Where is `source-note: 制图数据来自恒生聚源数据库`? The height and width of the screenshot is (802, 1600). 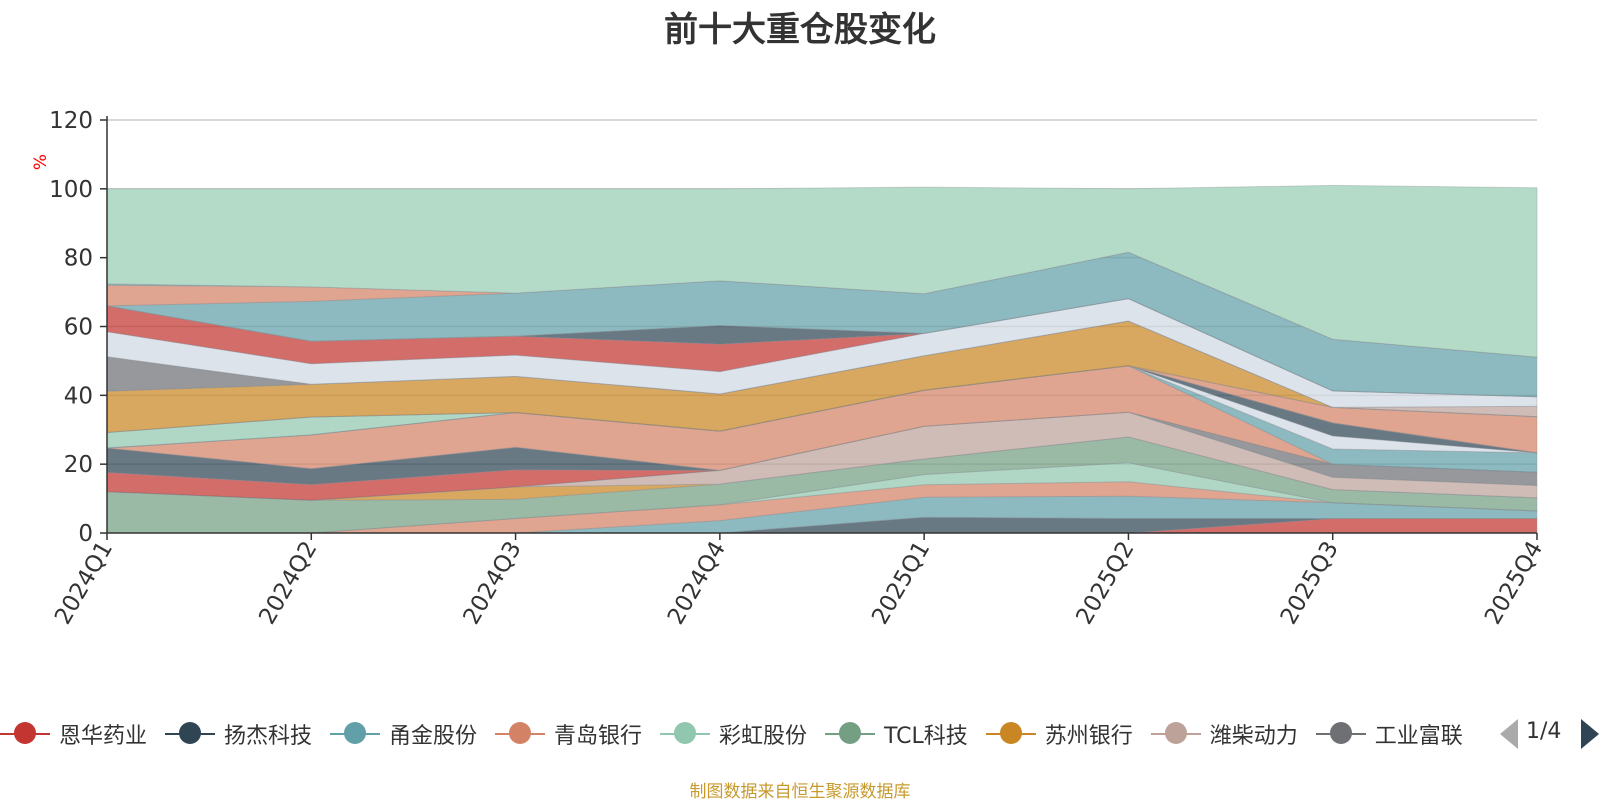 source-note: 制图数据来自恒生聚源数据库 is located at coordinates (800, 792).